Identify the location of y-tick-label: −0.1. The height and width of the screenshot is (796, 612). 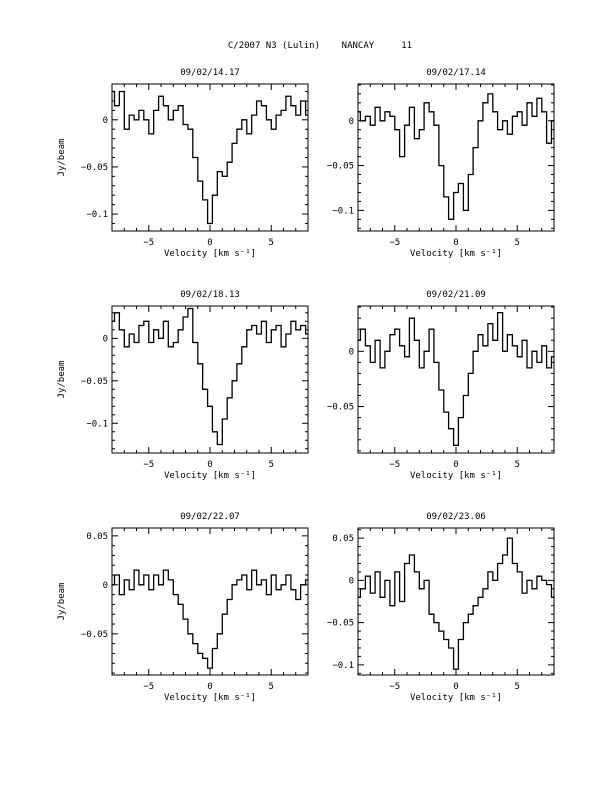
(97, 424).